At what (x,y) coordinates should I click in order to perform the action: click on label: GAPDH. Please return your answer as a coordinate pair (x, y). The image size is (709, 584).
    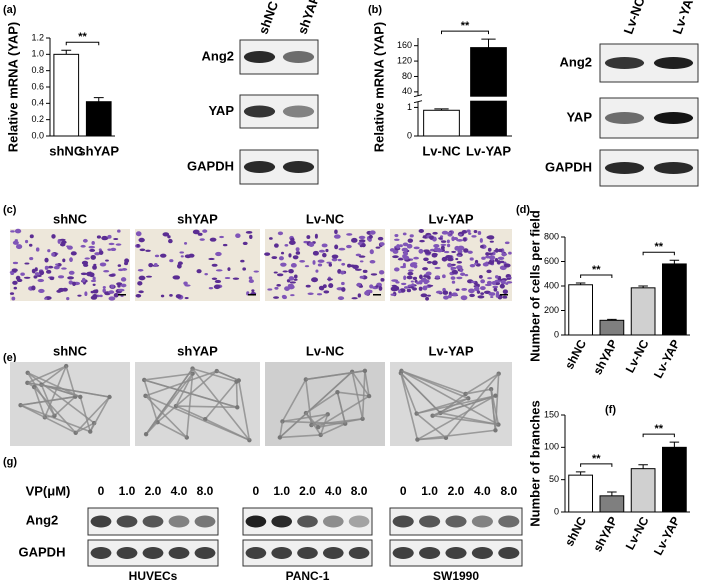
    Looking at the image, I should click on (210, 165).